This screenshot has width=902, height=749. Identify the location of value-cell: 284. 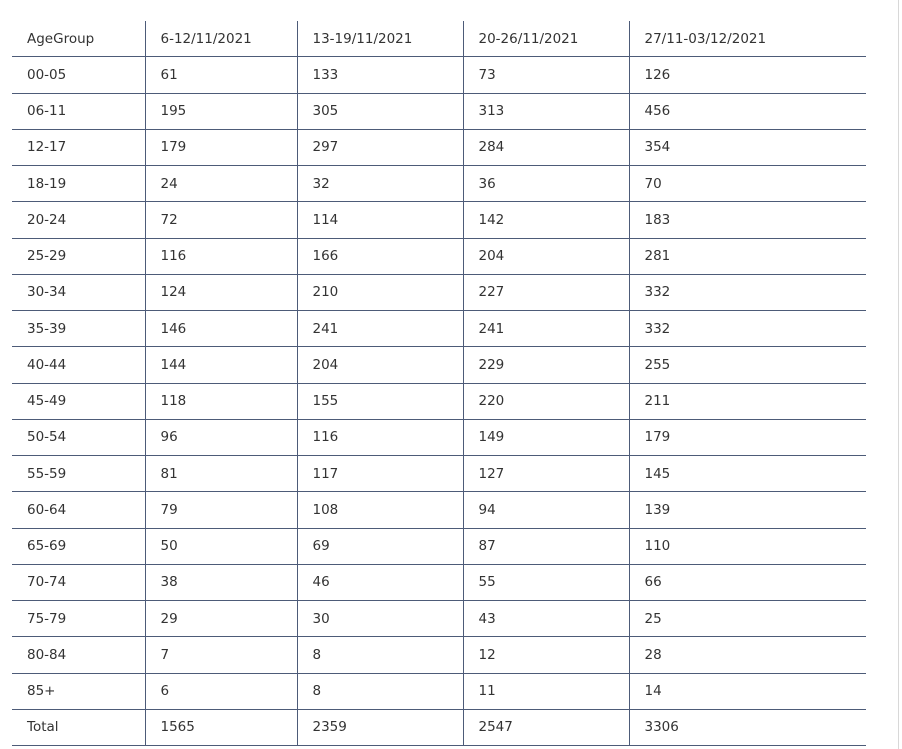
(545, 148).